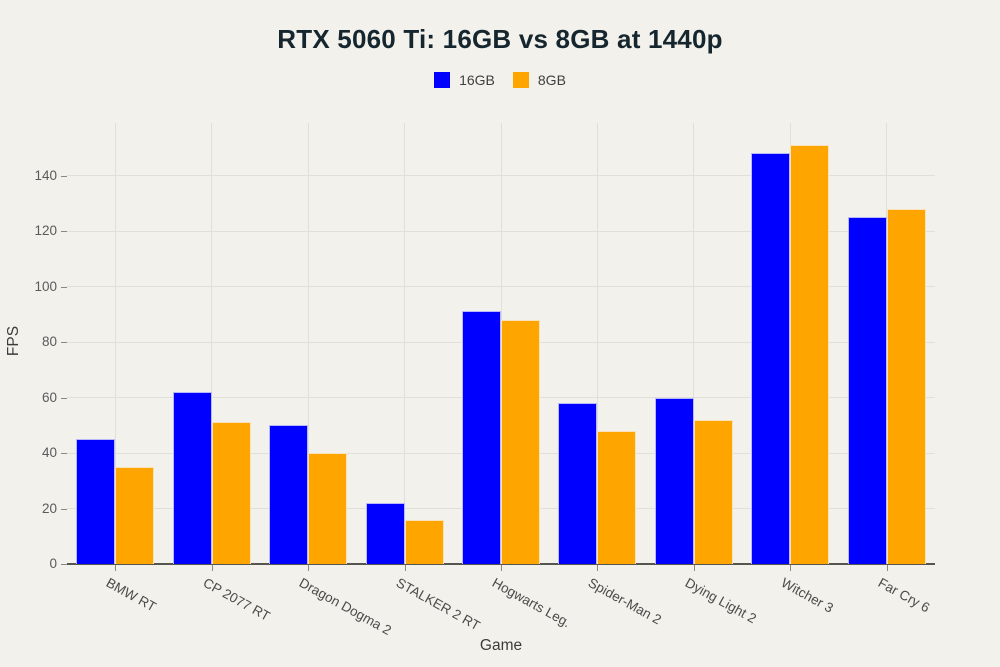  I want to click on bar-8gb-bmw-rt, so click(135, 515).